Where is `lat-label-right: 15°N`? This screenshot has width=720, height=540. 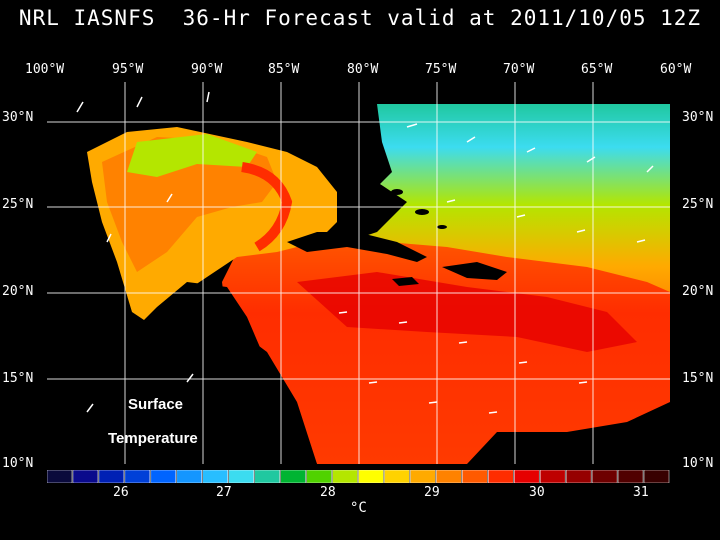 lat-label-right: 15°N is located at coordinates (698, 378).